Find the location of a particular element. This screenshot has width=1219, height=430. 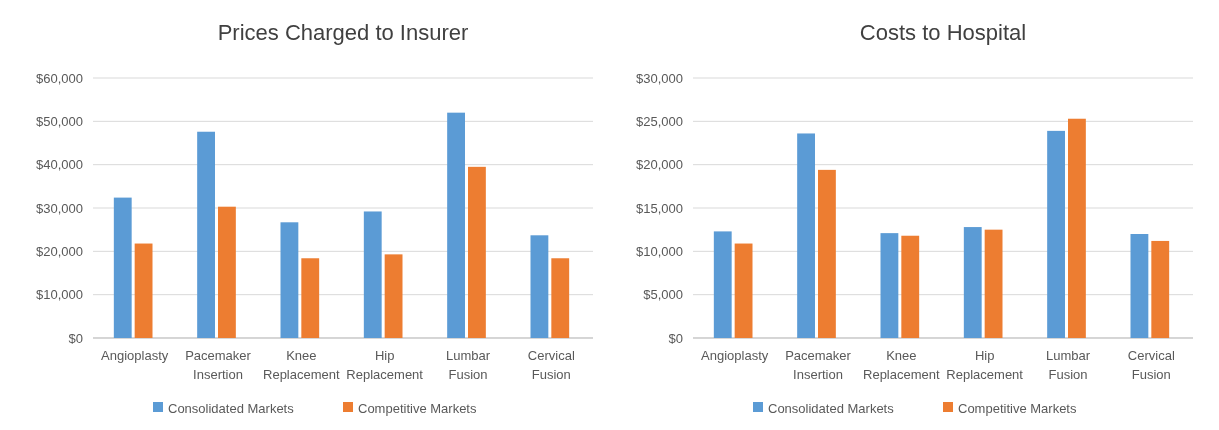

y-tick-label: $60,000 is located at coordinates (59, 78).